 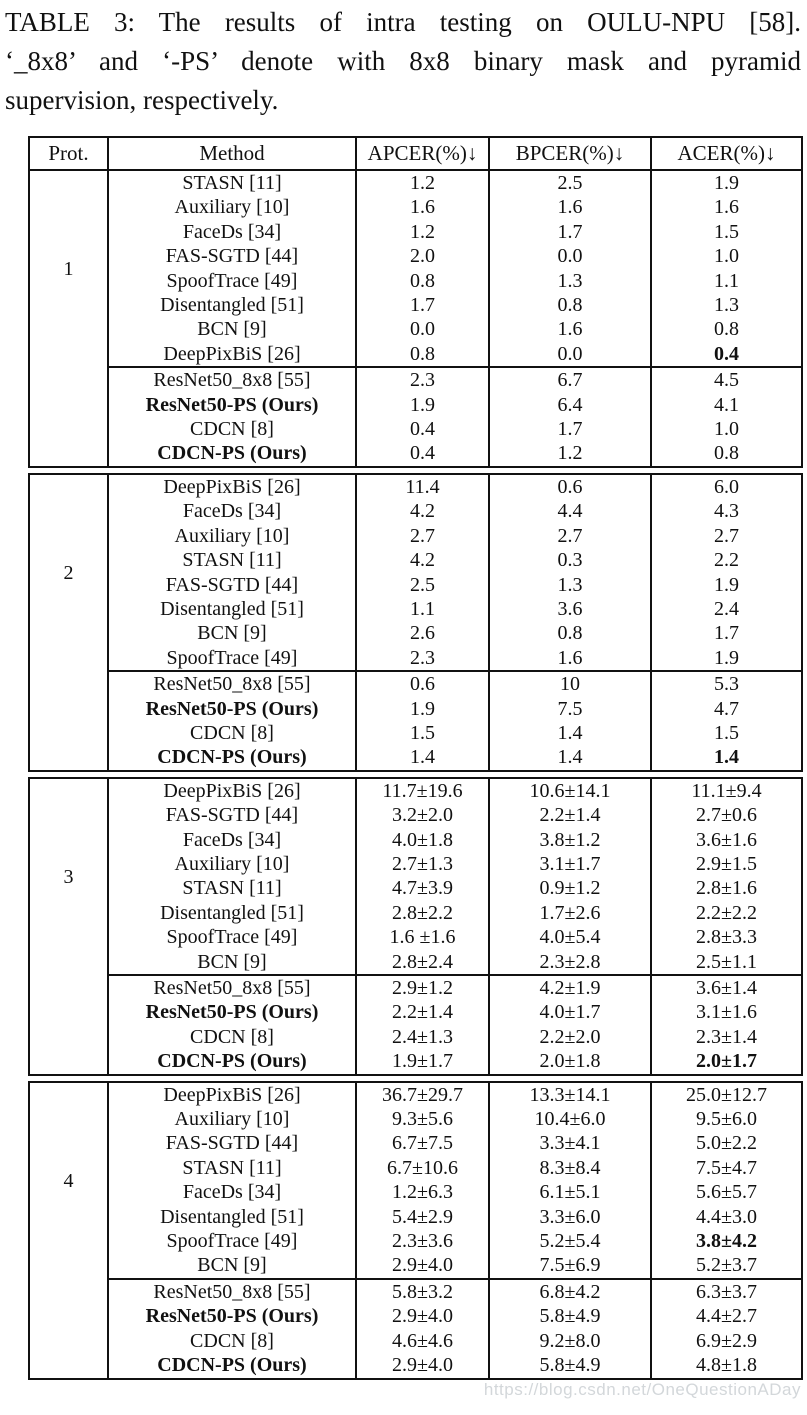 What do you see at coordinates (422, 1037) in the screenshot?
I see `apcer-cell: 2.4±1.3` at bounding box center [422, 1037].